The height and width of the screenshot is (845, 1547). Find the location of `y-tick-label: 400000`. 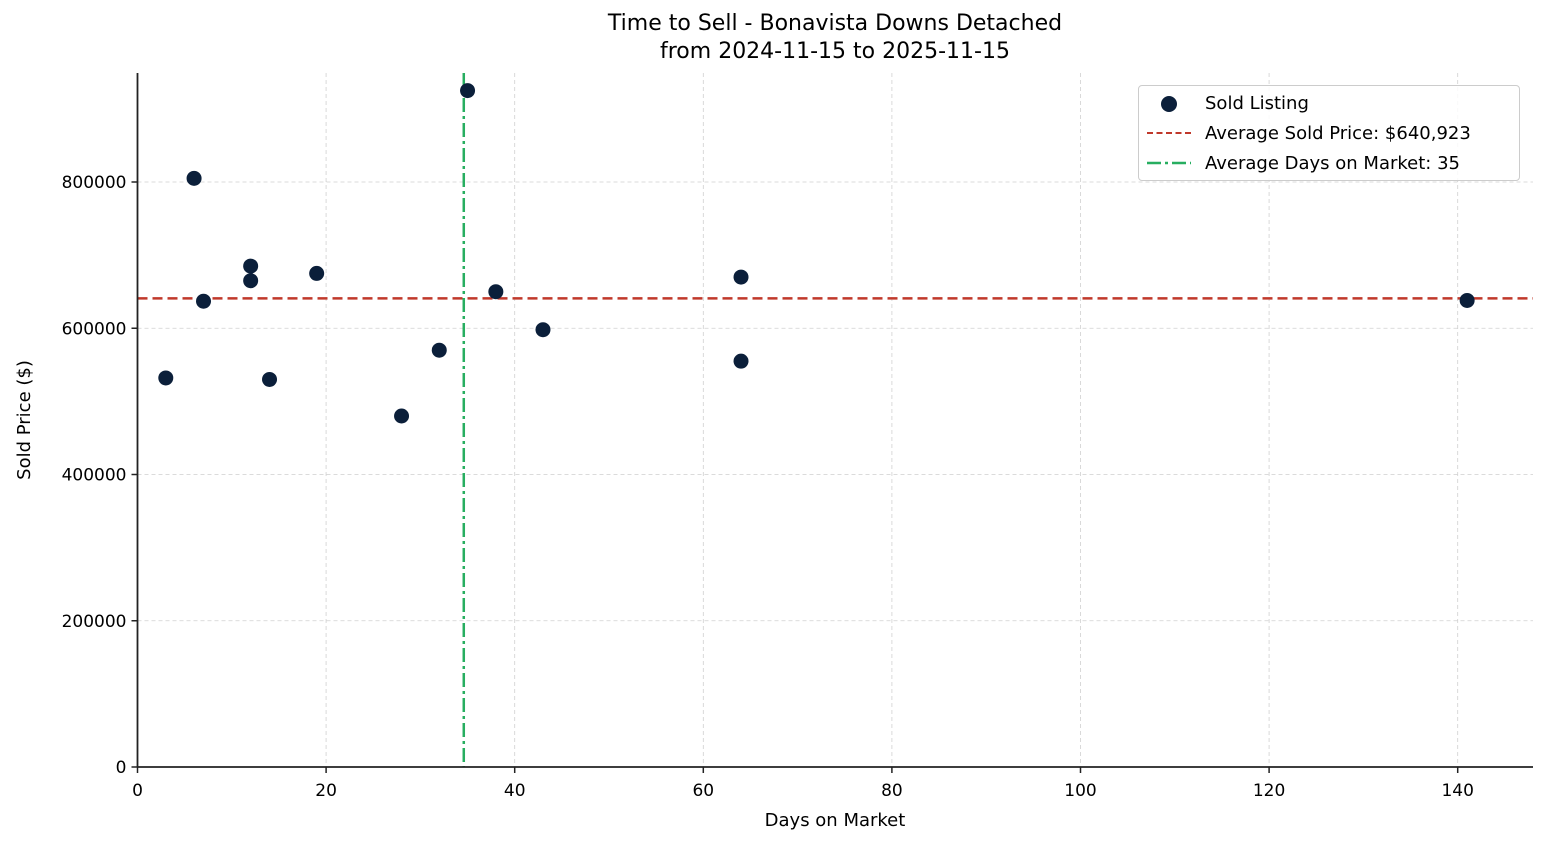

y-tick-label: 400000 is located at coordinates (94, 476).